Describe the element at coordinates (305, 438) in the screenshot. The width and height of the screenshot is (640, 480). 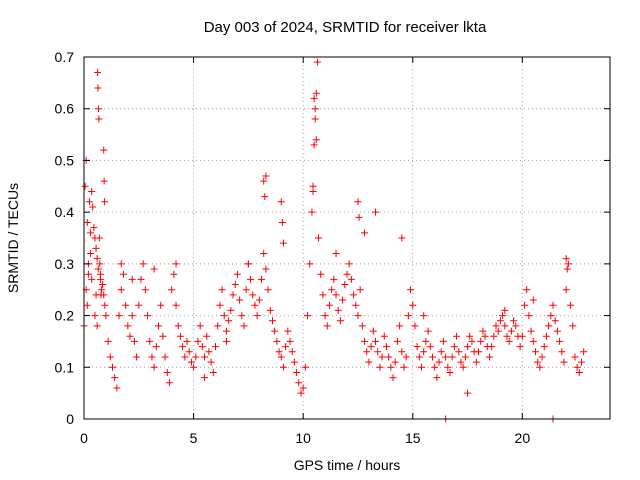
I see `x-tick-labels: 0 5 10 15 20` at that location.